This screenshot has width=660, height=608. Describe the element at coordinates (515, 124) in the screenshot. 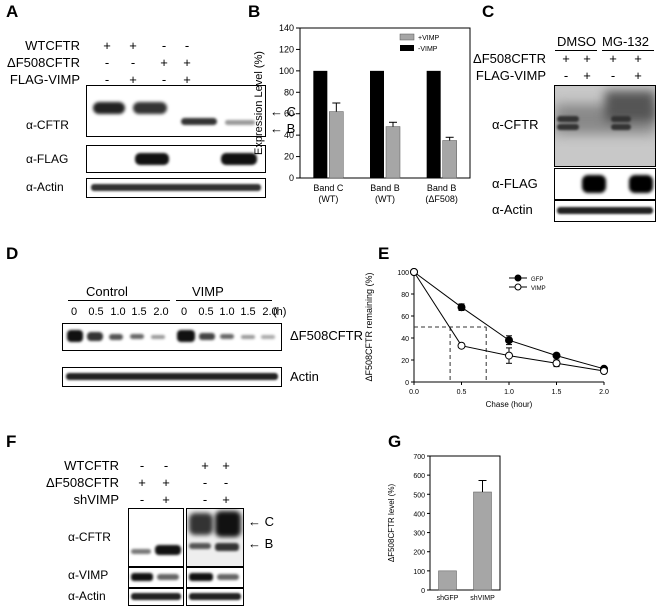

I see `panel-c-blot-label-cftr: α-CFTR` at that location.